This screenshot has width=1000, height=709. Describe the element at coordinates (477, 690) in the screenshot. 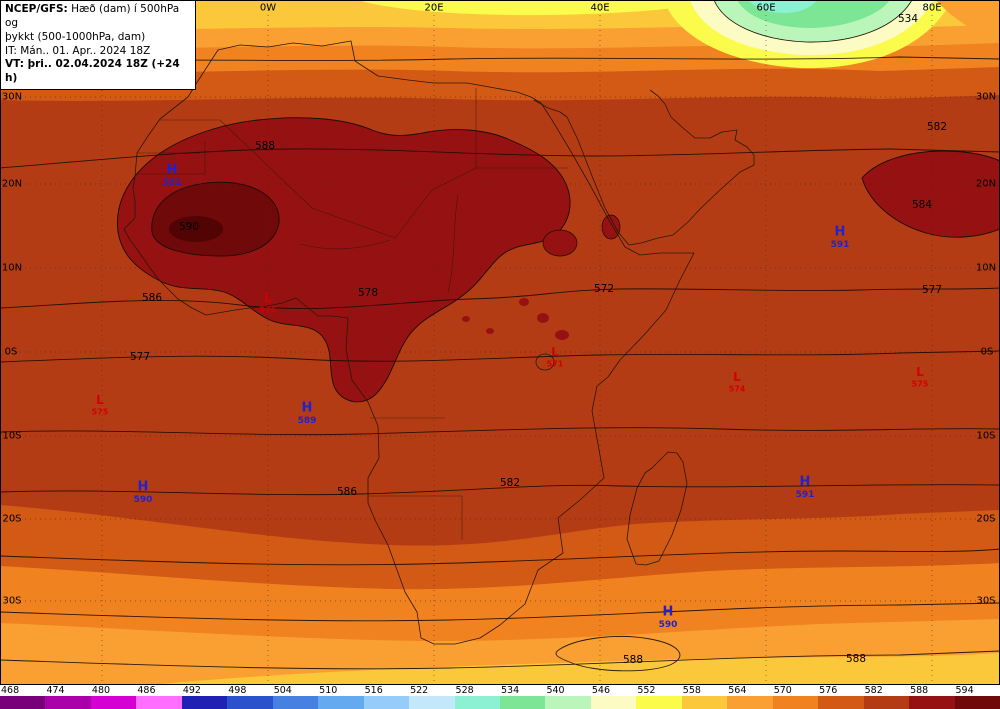

I see `legend-value: 528` at that location.